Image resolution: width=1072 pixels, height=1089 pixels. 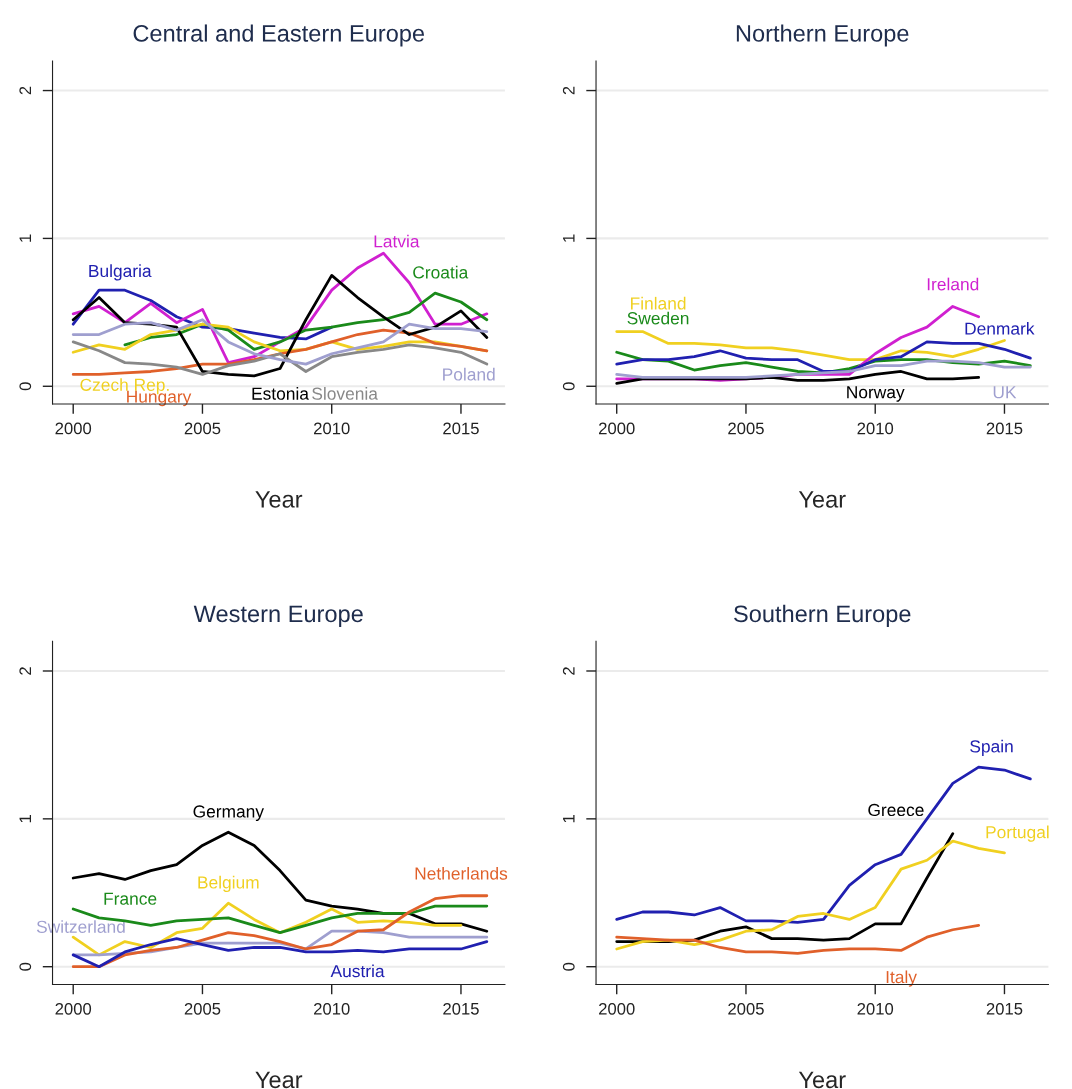 What do you see at coordinates (397, 241) in the screenshot?
I see `series-label: Latvia` at bounding box center [397, 241].